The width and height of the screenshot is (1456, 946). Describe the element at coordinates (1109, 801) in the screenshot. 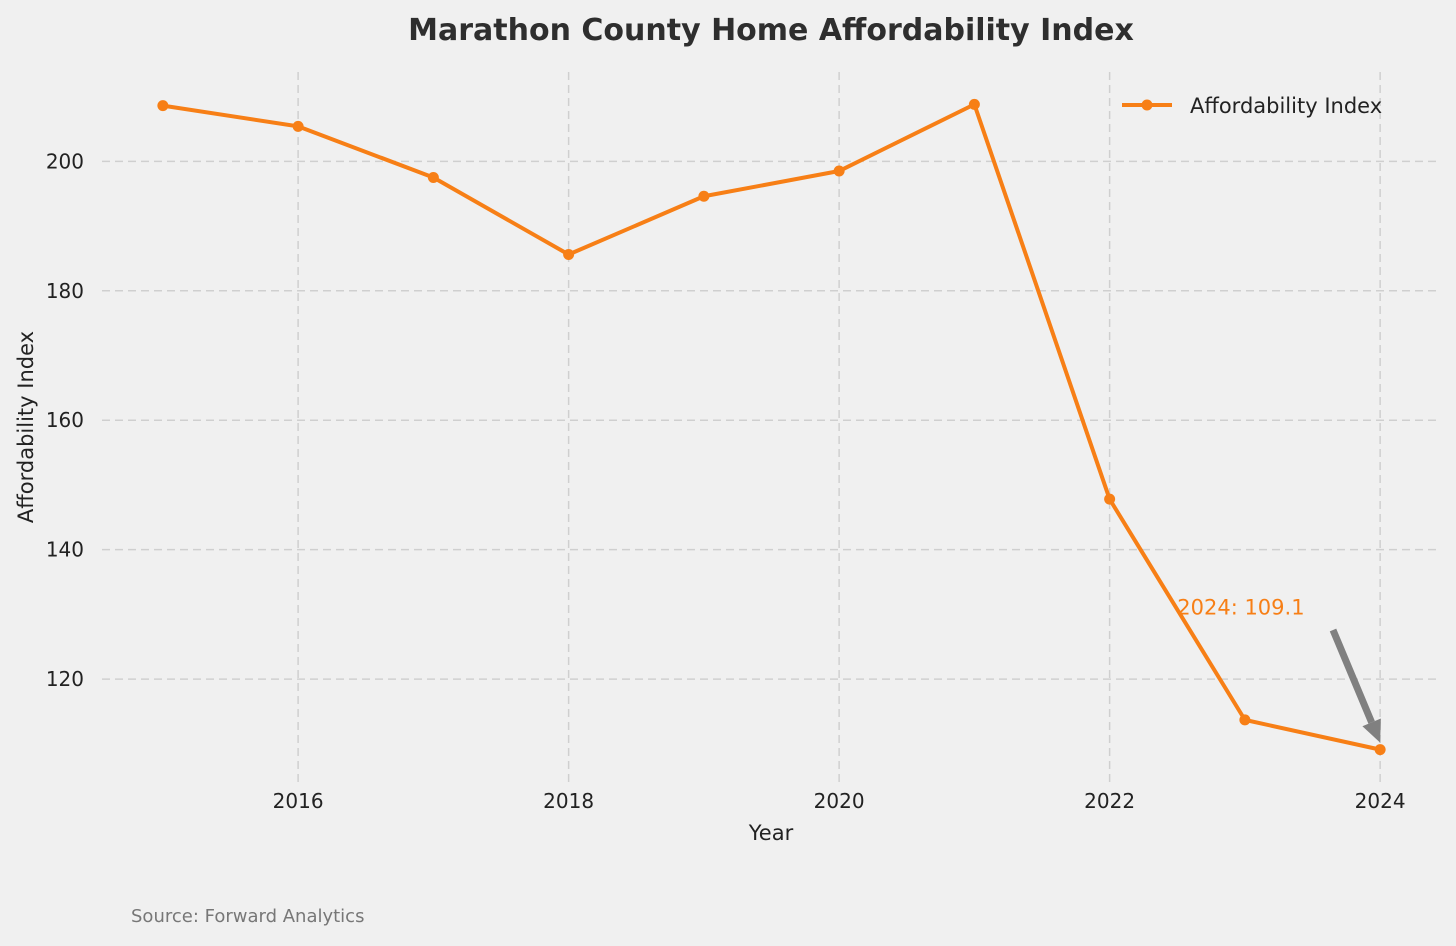

I see `x-tick-label: 2022` at that location.